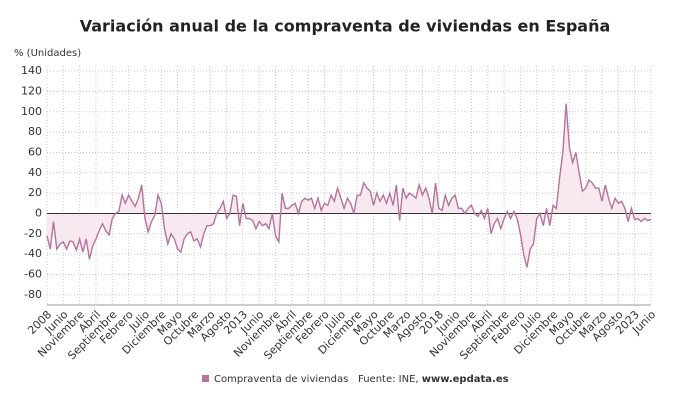 The image size is (690, 405). I want to click on y-tick-label: 100, so click(31, 111).